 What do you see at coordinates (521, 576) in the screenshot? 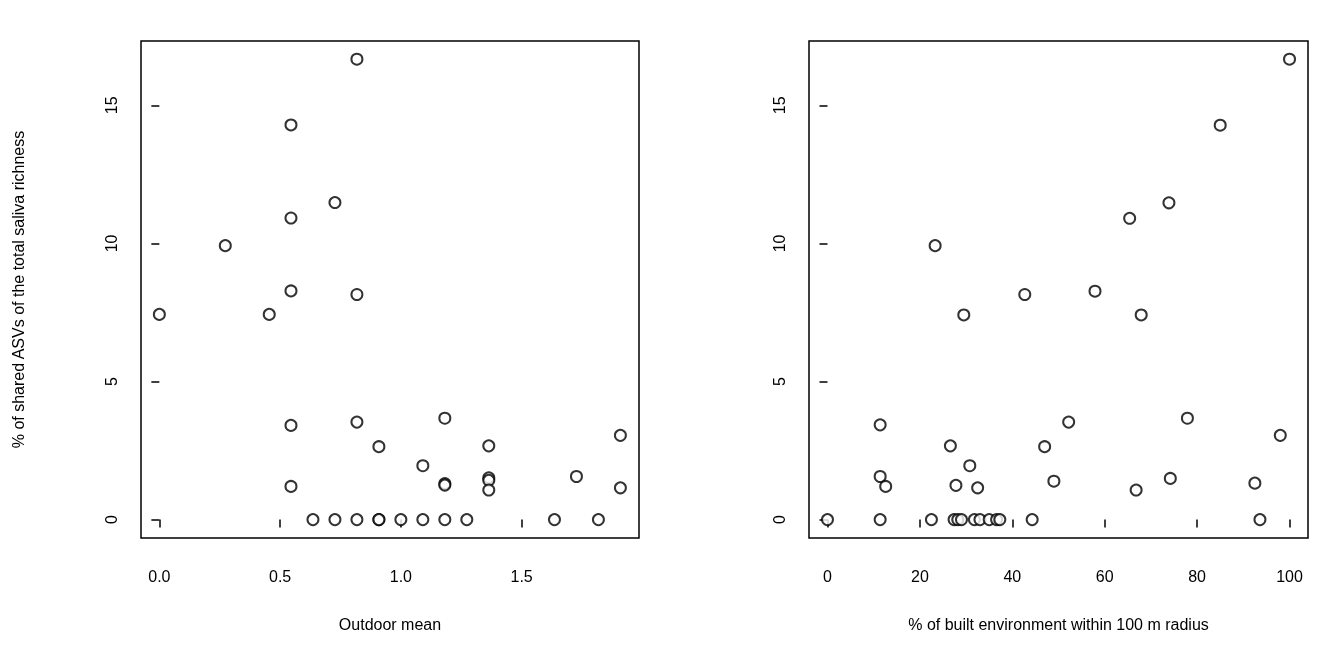
I see `x-tick-label: 1.5` at bounding box center [521, 576].